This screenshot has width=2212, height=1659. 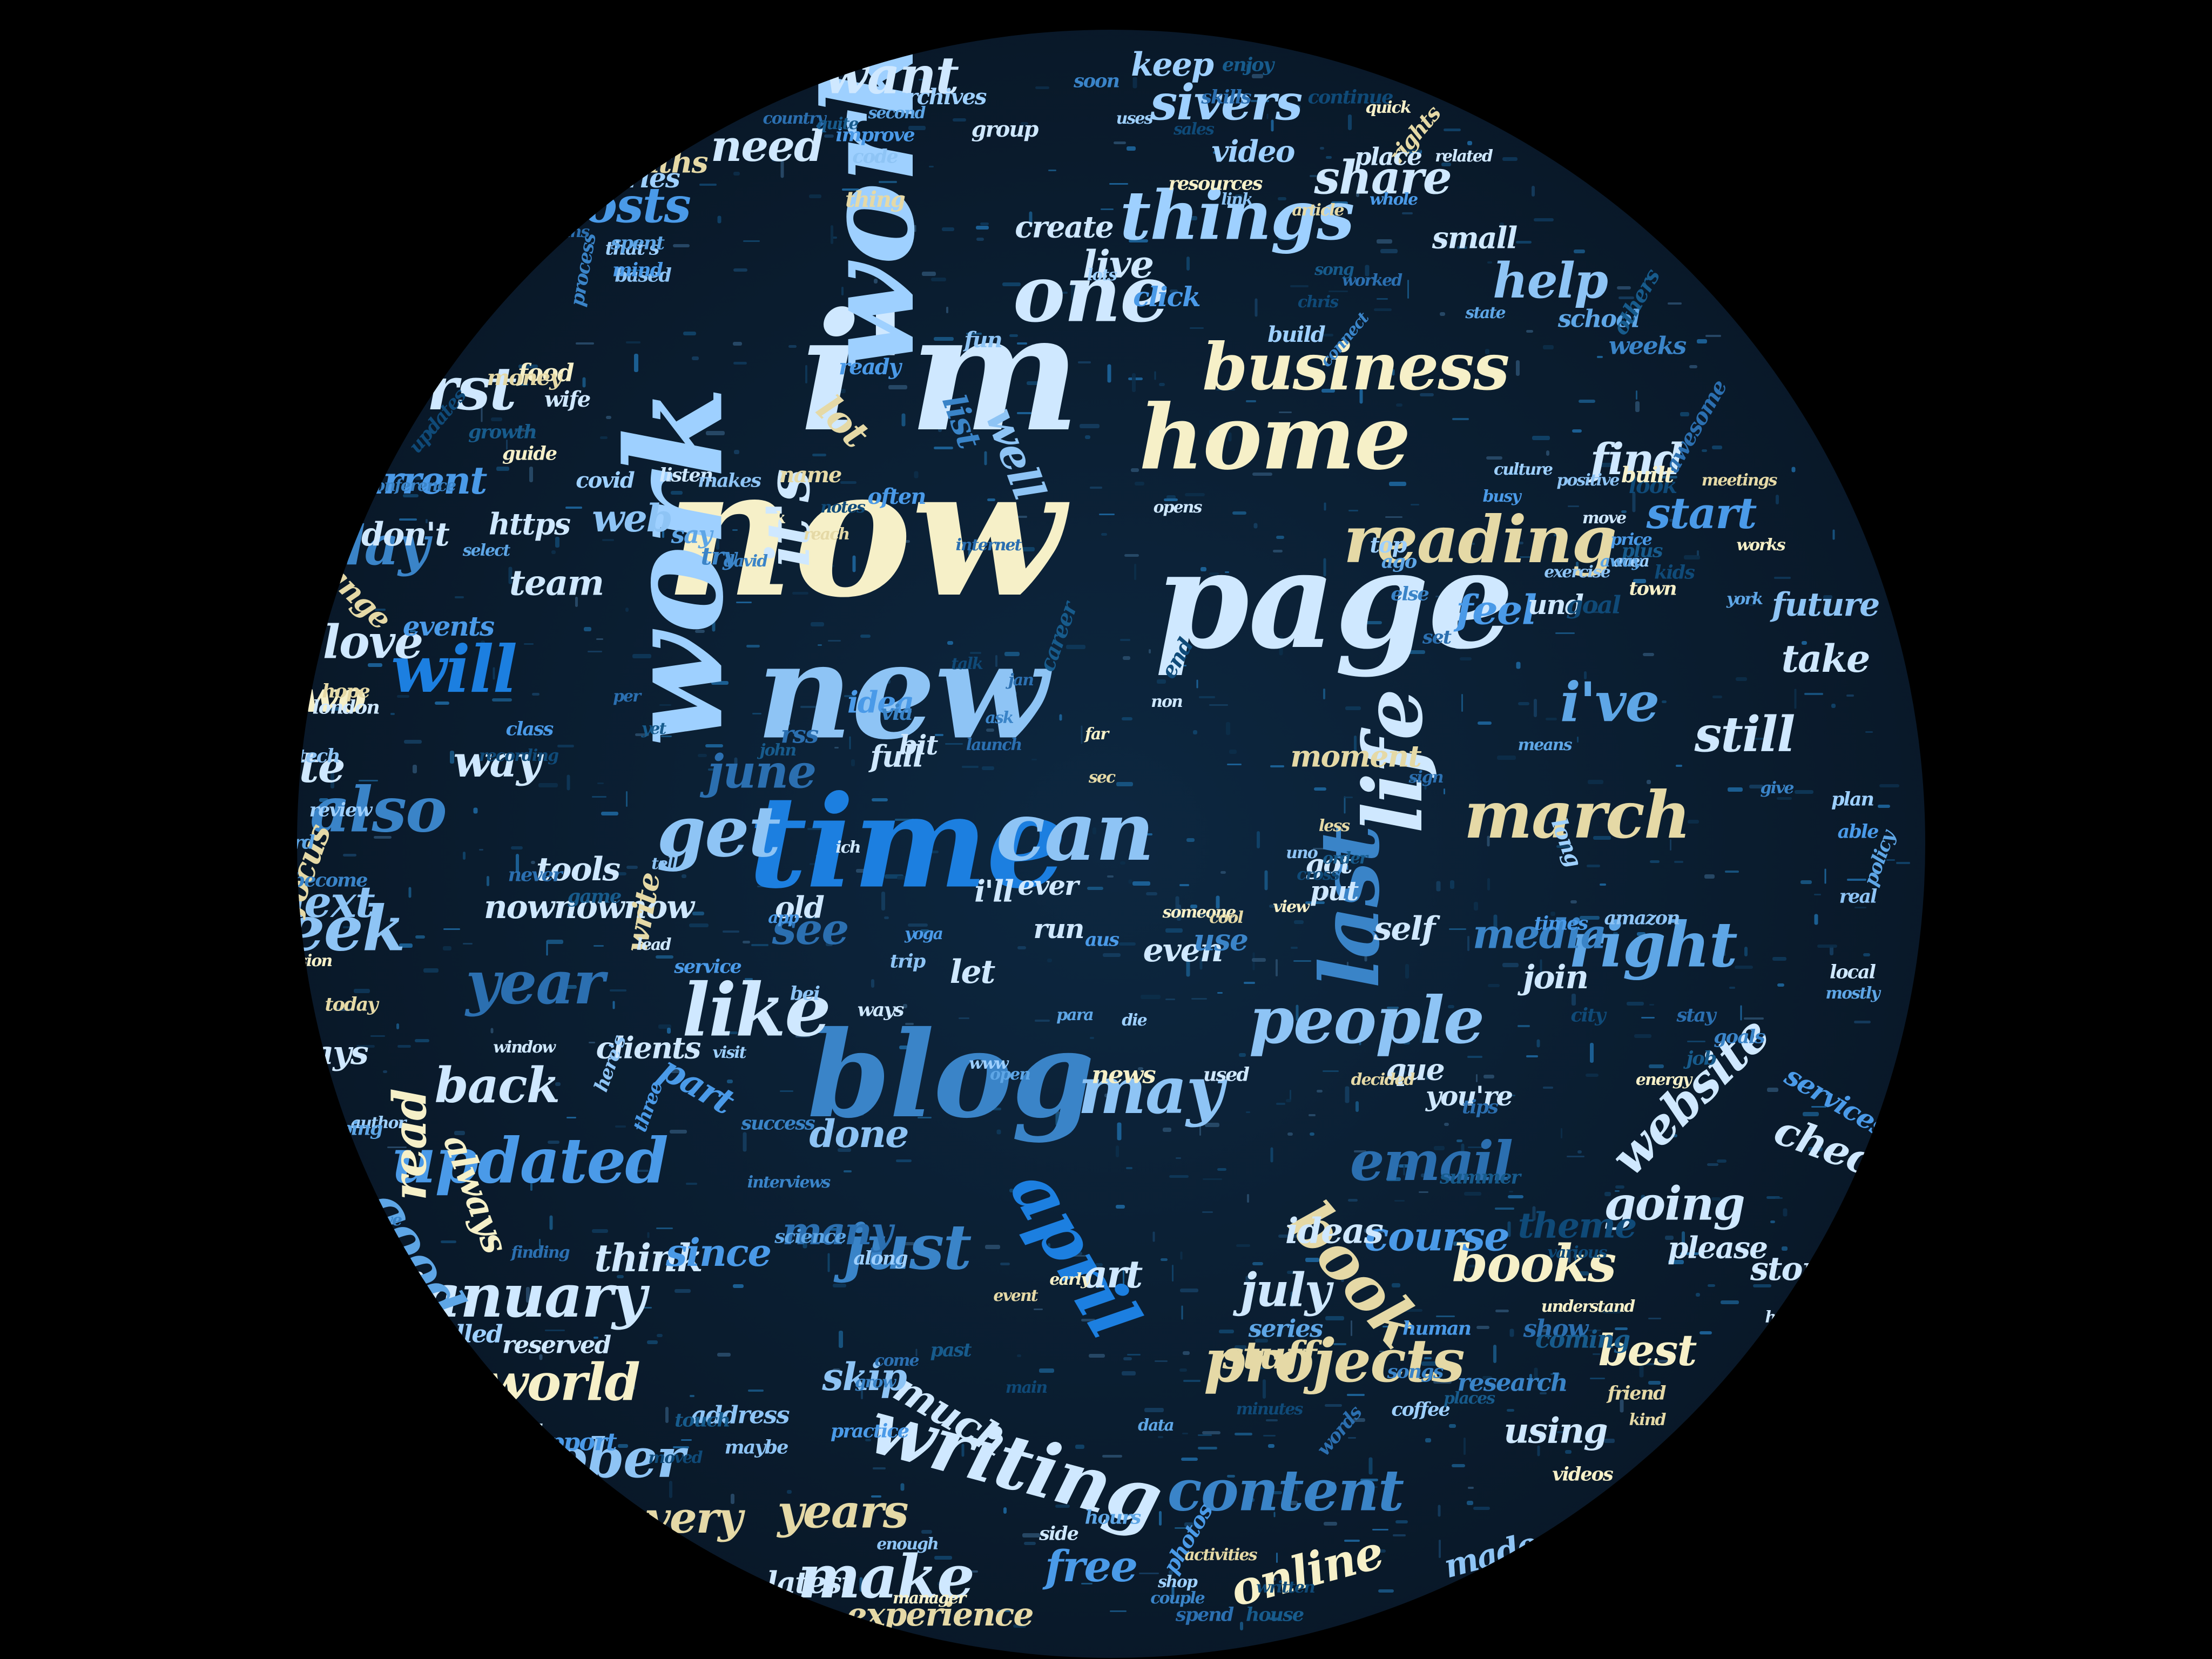 What do you see at coordinates (1075, 831) in the screenshot?
I see `word-can: can` at bounding box center [1075, 831].